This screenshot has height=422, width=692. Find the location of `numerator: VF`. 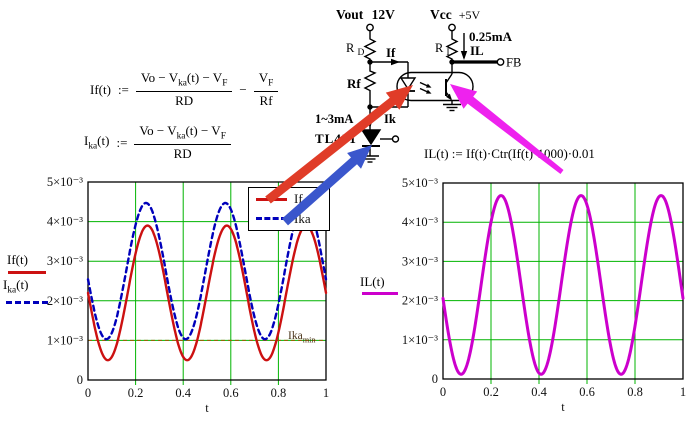

numerator: VF is located at coordinates (266, 82).